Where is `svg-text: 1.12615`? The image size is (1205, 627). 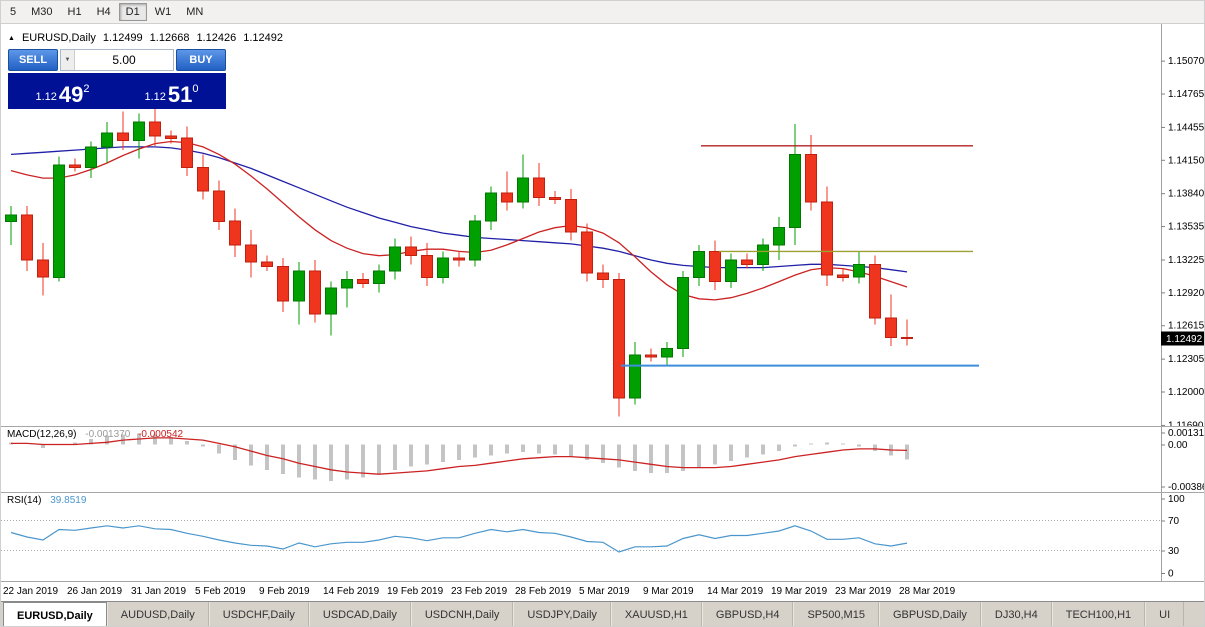
svg-text: 1.12615 is located at coordinates (1186, 326).